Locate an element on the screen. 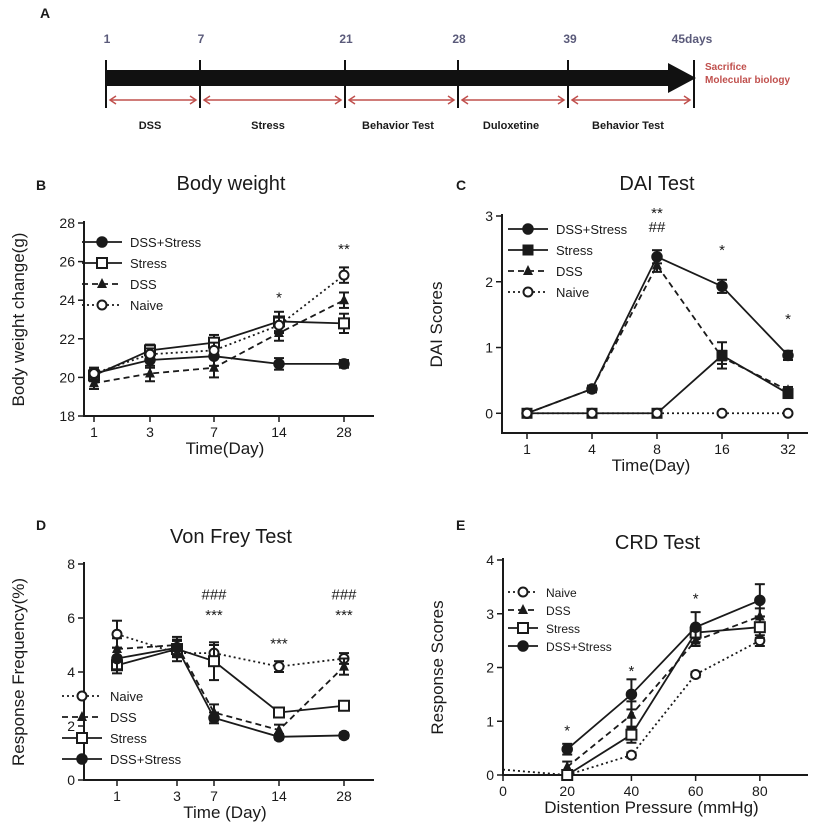 Image resolution: width=832 pixels, height=834 pixels. y-tick-label: 18 is located at coordinates (67, 416).